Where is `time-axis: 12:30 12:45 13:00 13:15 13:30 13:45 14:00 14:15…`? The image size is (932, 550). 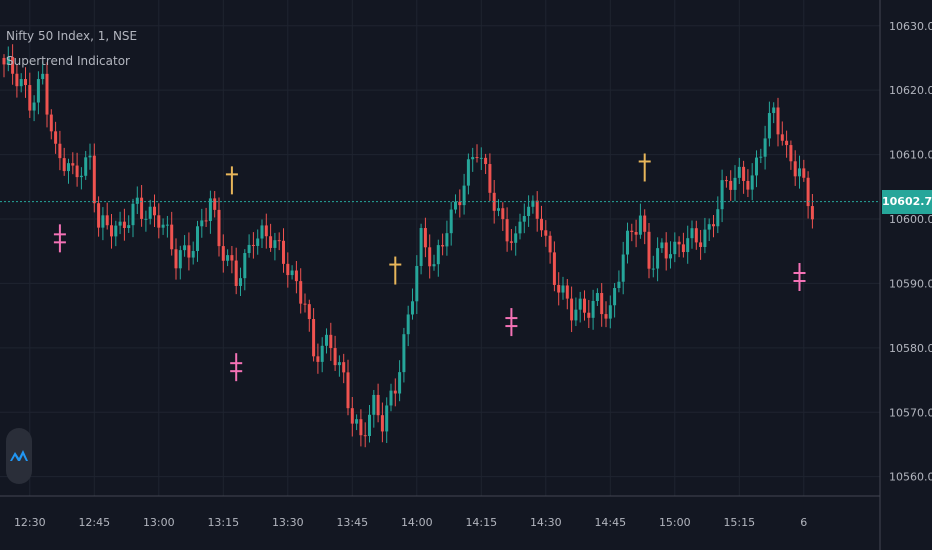 time-axis: 12:30 12:45 13:00 13:15 13:30 13:45 14:00 14:15… is located at coordinates (410, 522).